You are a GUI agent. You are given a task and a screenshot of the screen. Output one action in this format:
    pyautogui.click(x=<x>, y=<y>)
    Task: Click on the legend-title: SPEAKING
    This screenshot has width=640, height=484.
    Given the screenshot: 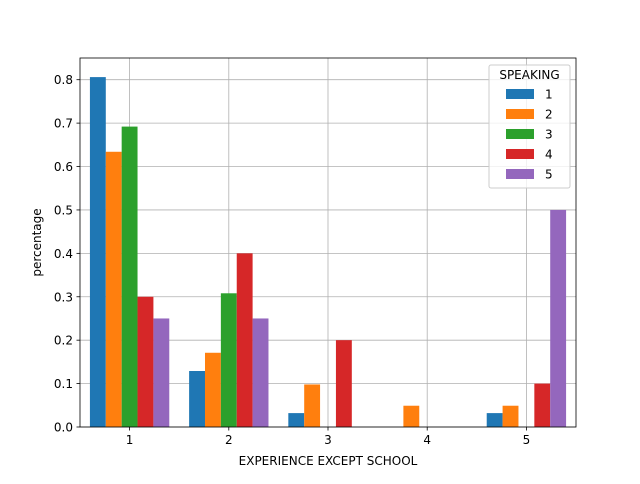 What is the action you would take?
    pyautogui.click(x=529, y=75)
    